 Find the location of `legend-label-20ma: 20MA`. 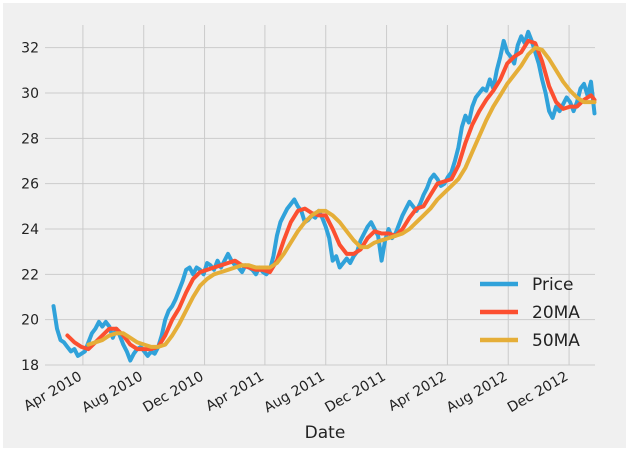

legend-label-20ma: 20MA is located at coordinates (556, 313).